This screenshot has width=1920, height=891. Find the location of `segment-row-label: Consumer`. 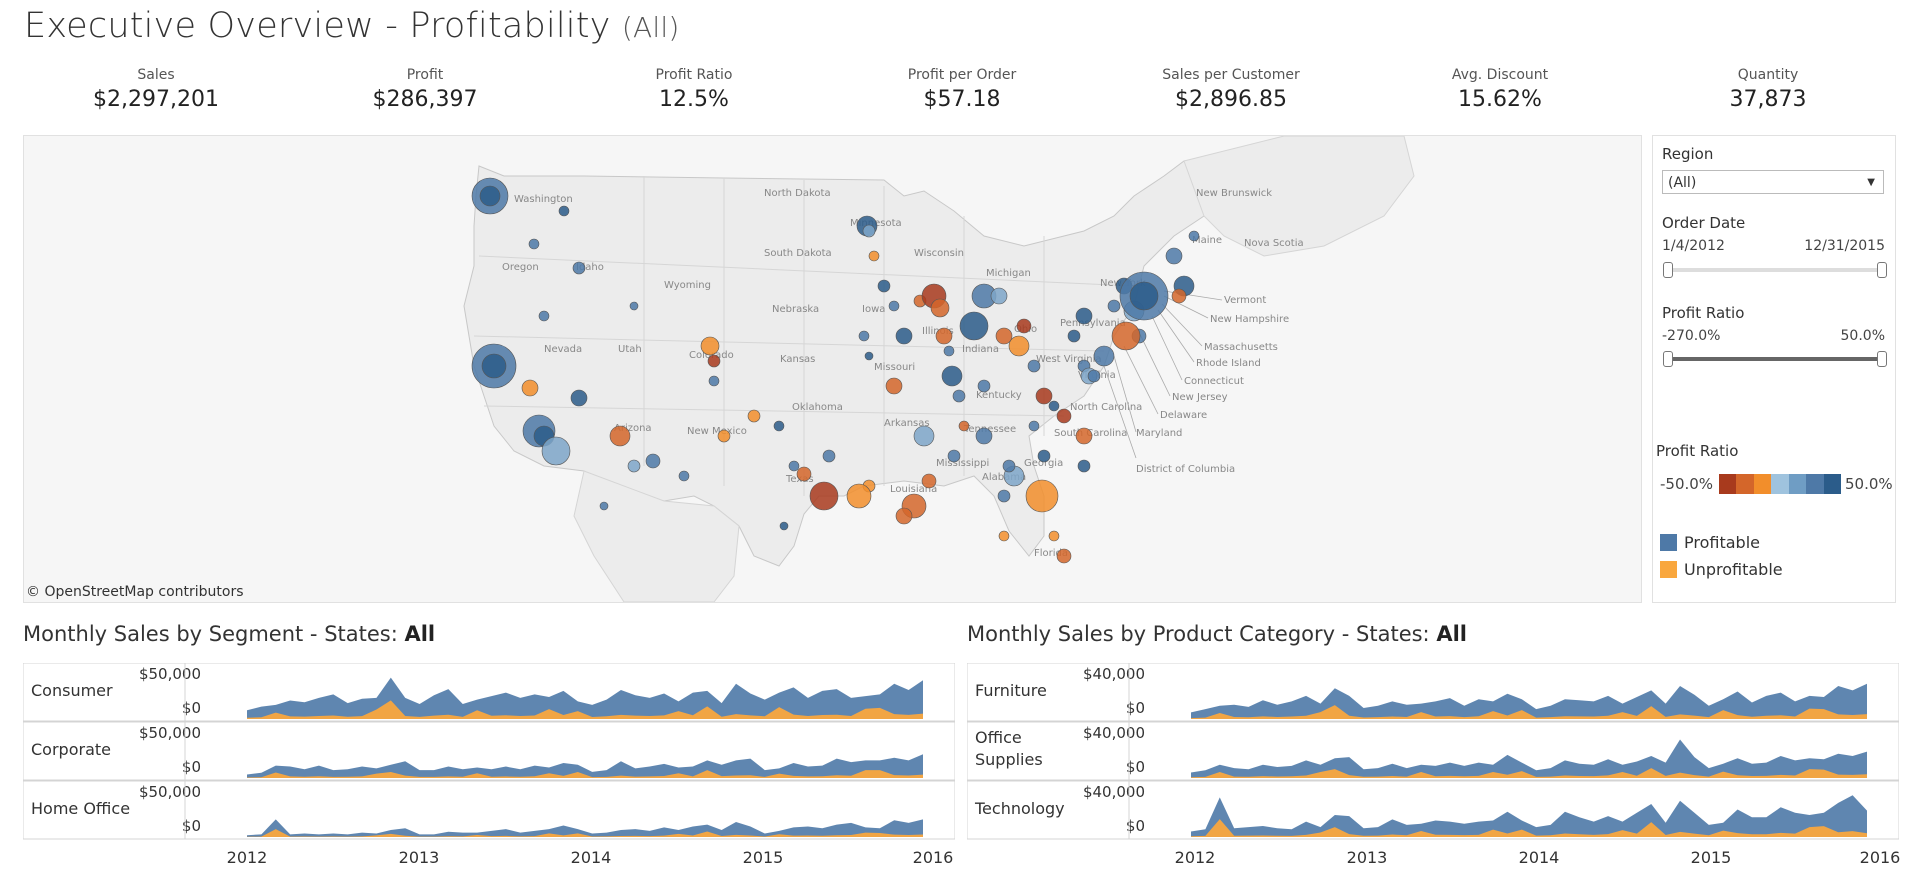

segment-row-label: Consumer is located at coordinates (72, 690).